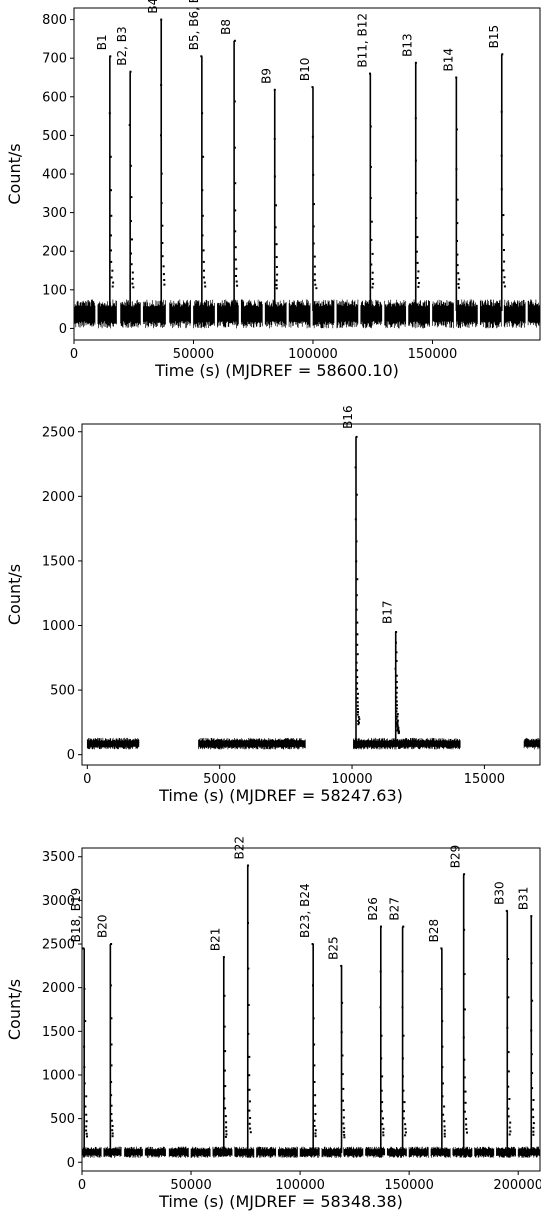  What do you see at coordinates (14, 594) in the screenshot?
I see `y-axis-label: Count/s` at bounding box center [14, 594].